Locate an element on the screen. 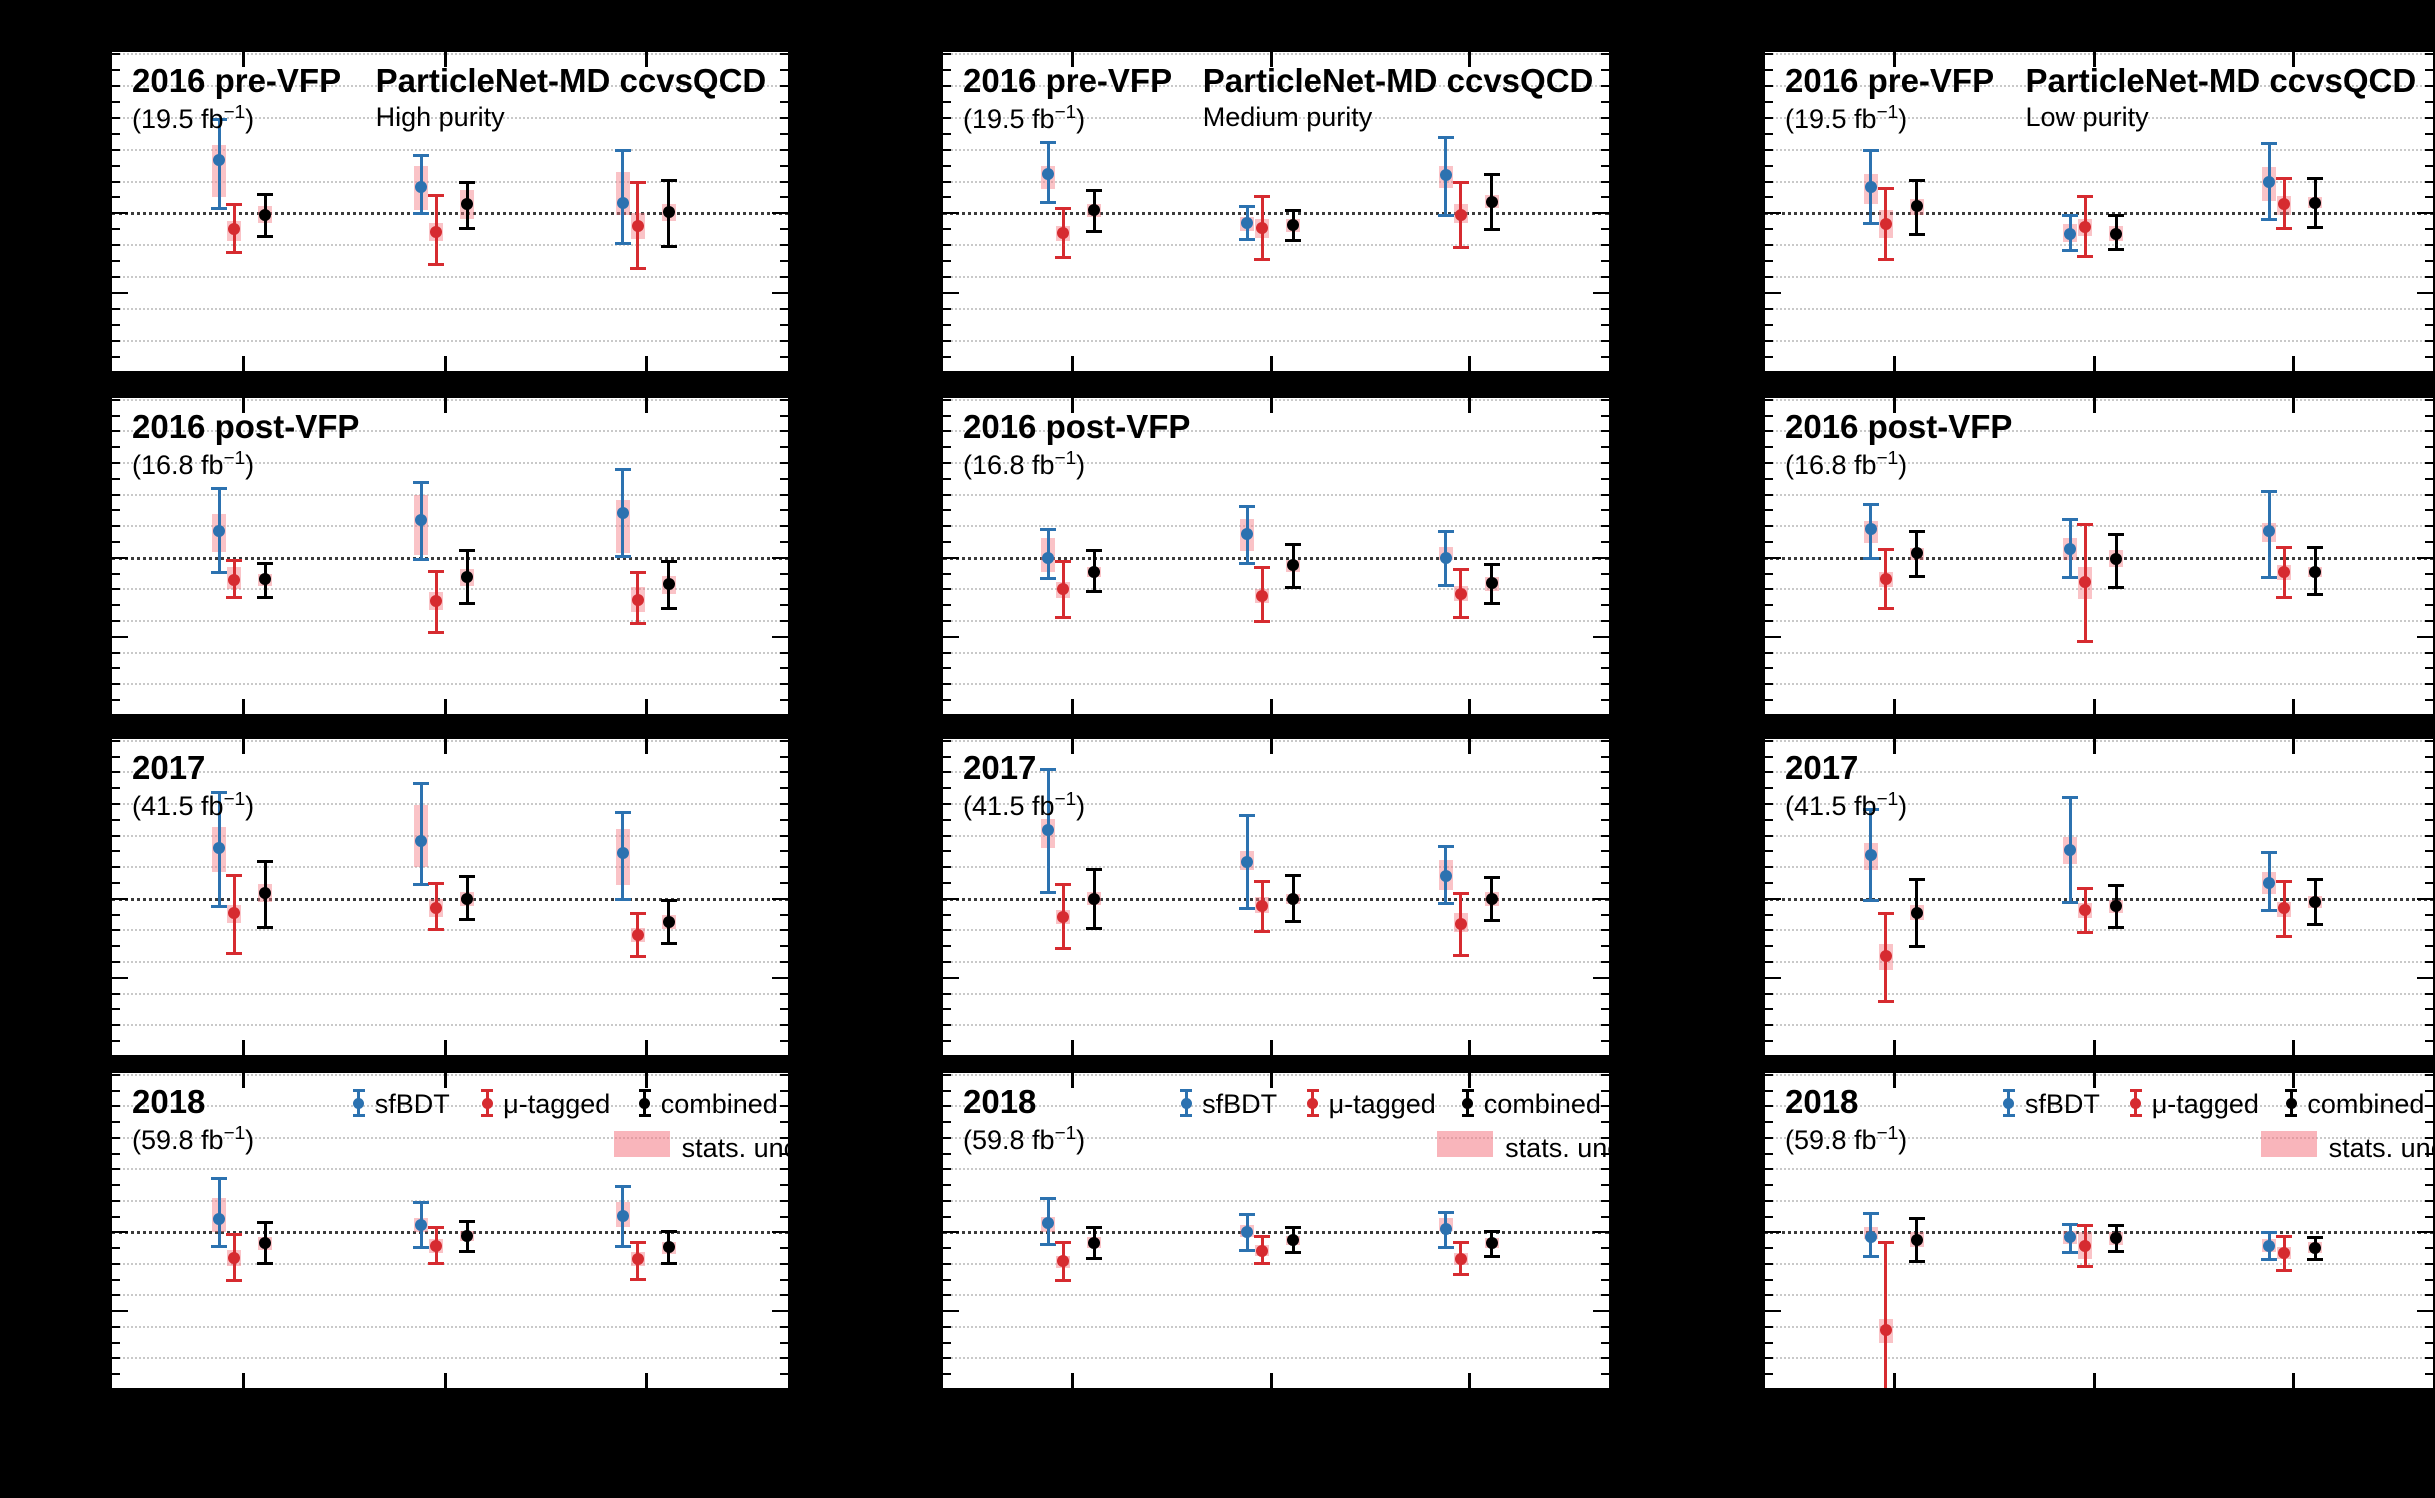 The image size is (2435, 1498). panel-era-title: 2017 is located at coordinates (1000, 767).